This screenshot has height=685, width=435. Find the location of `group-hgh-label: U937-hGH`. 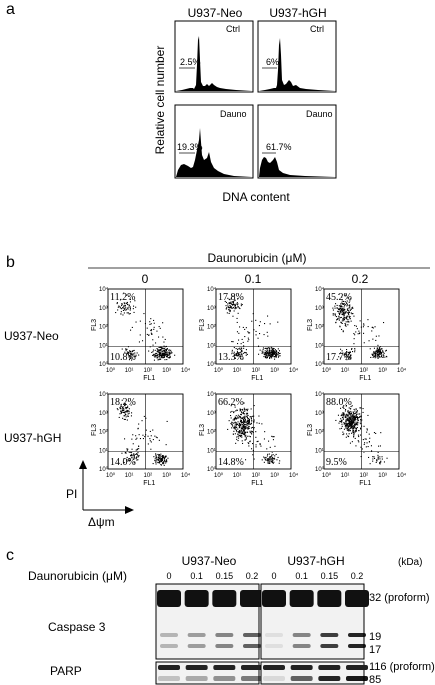

group-hgh-label: U937-hGH is located at coordinates (315, 561).